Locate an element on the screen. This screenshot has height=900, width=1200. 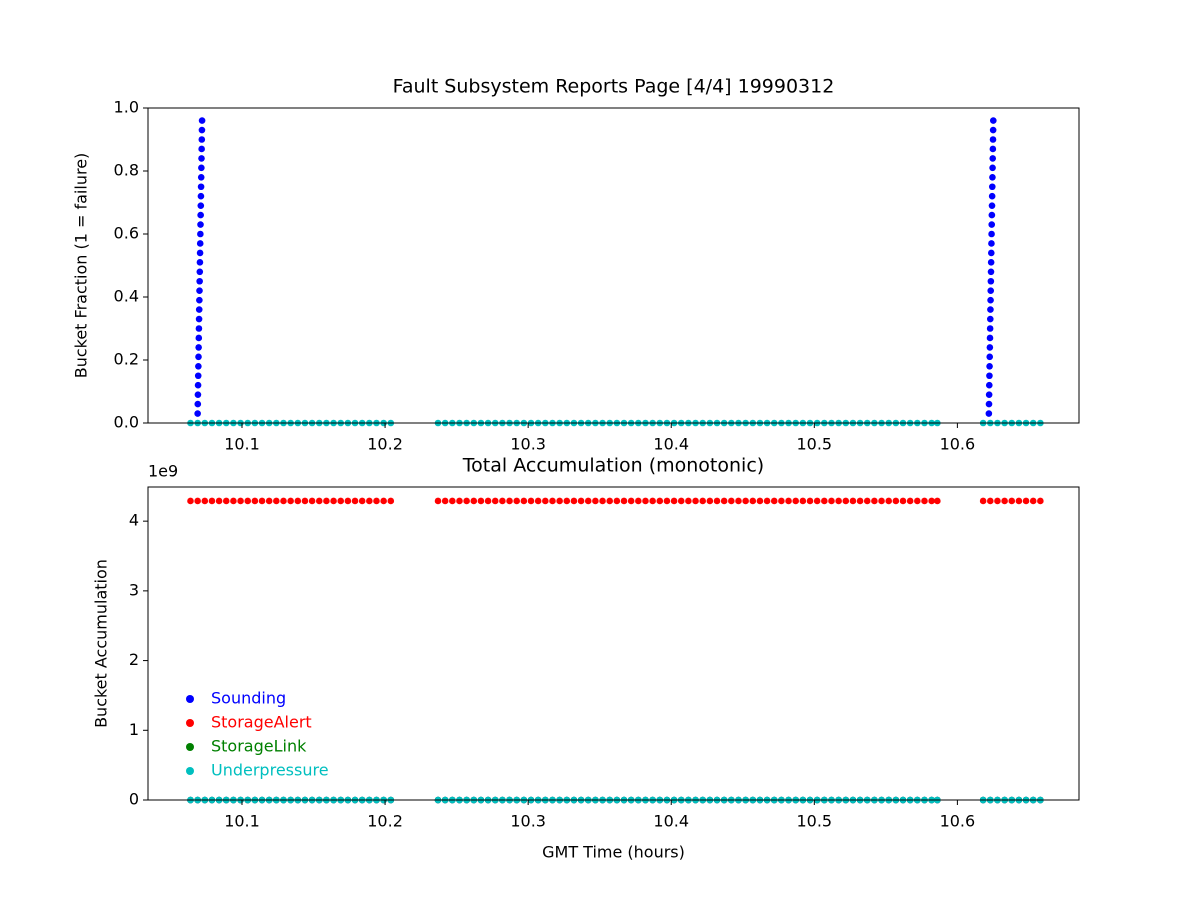
legend-label: Underpressure is located at coordinates (270, 770).